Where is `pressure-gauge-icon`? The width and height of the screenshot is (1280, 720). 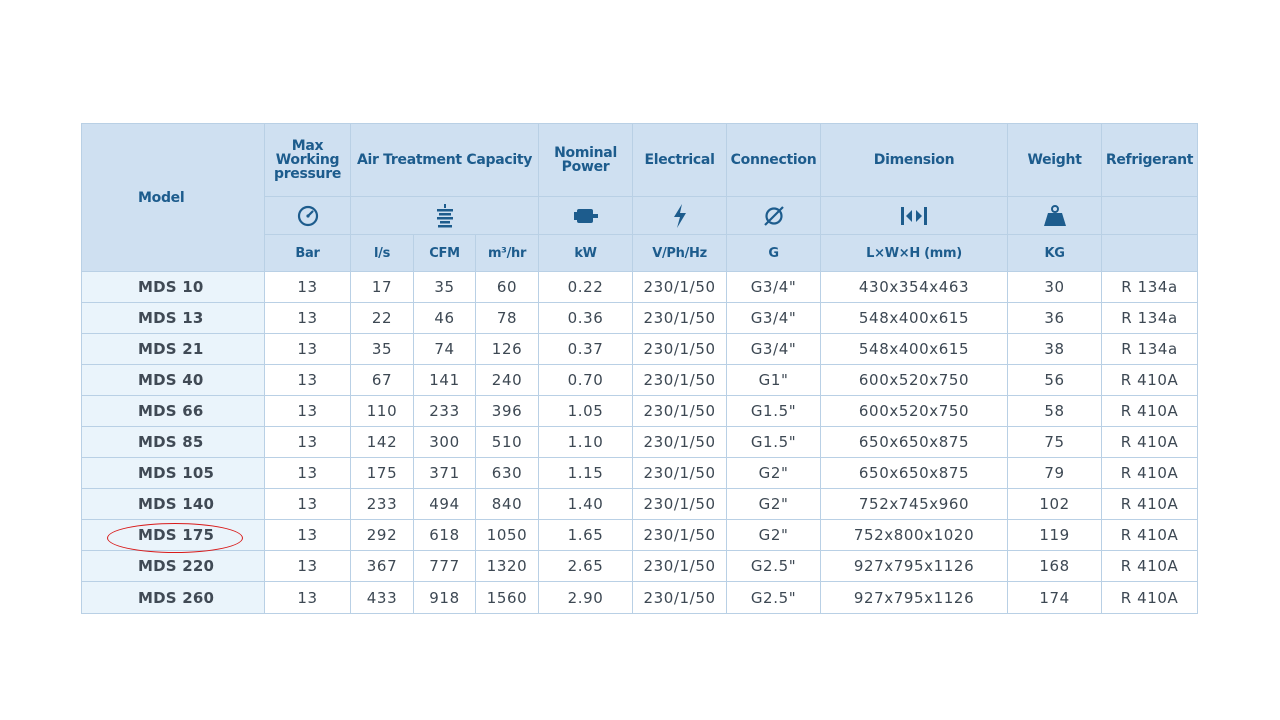 pressure-gauge-icon is located at coordinates (307, 215).